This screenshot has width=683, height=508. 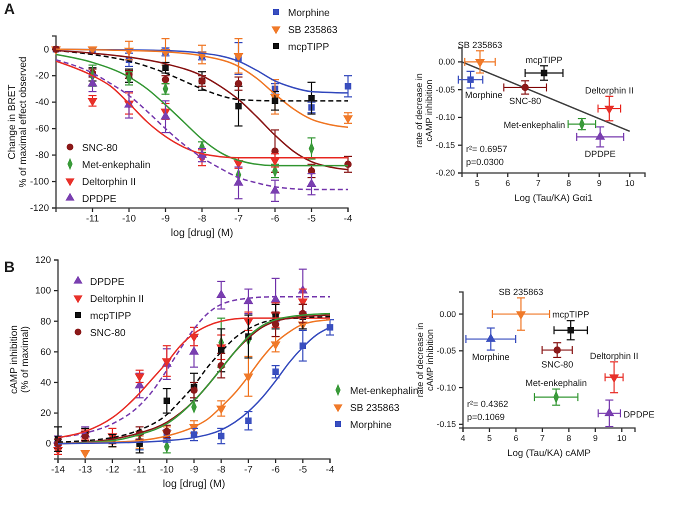 I want to click on y-tick-label: 80, so click(x=45, y=322).